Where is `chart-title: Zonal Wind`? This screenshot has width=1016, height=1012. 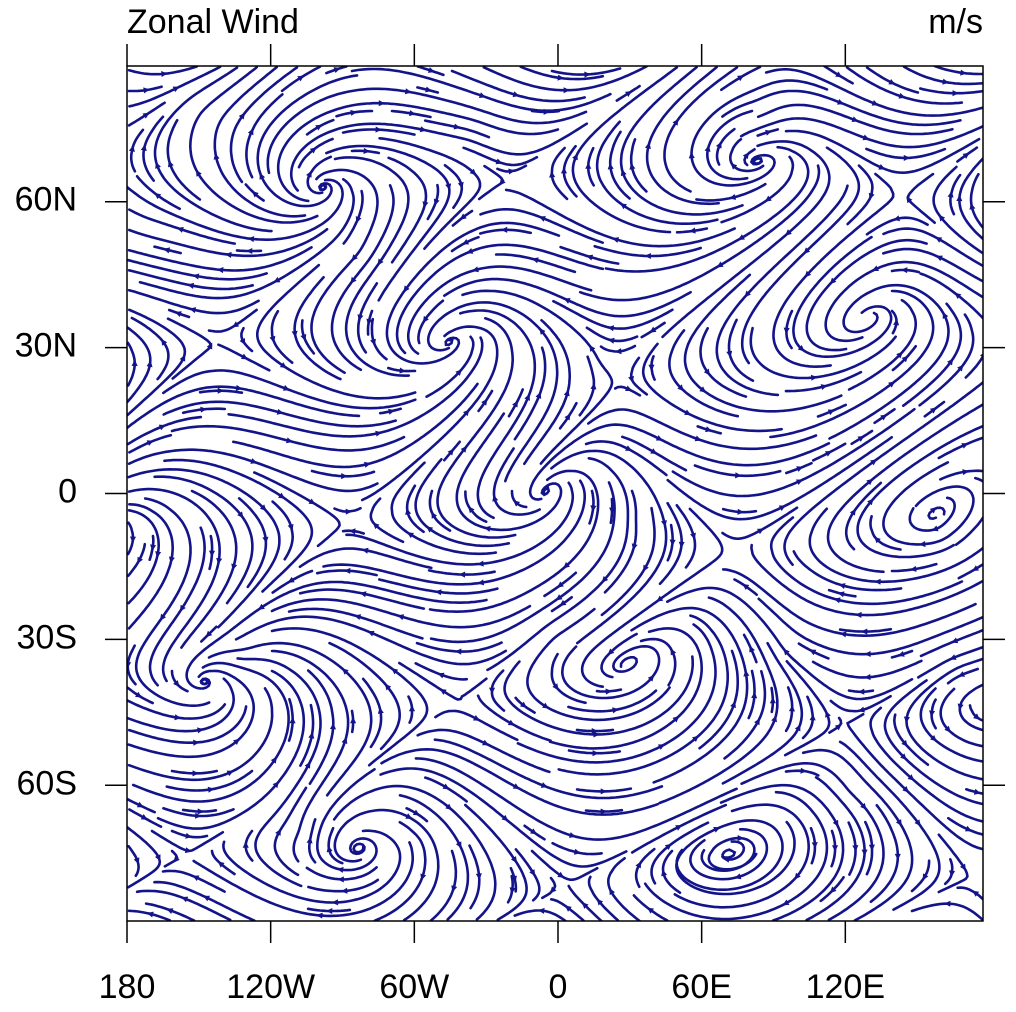 chart-title: Zonal Wind is located at coordinates (213, 22).